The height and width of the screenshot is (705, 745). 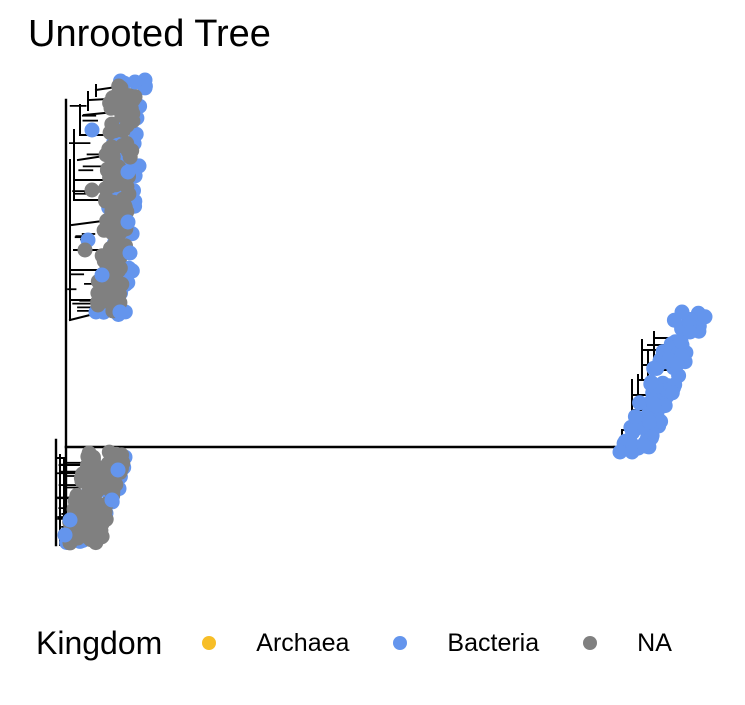 I want to click on legend-item-bacteria: Bacteria, so click(x=466, y=643).